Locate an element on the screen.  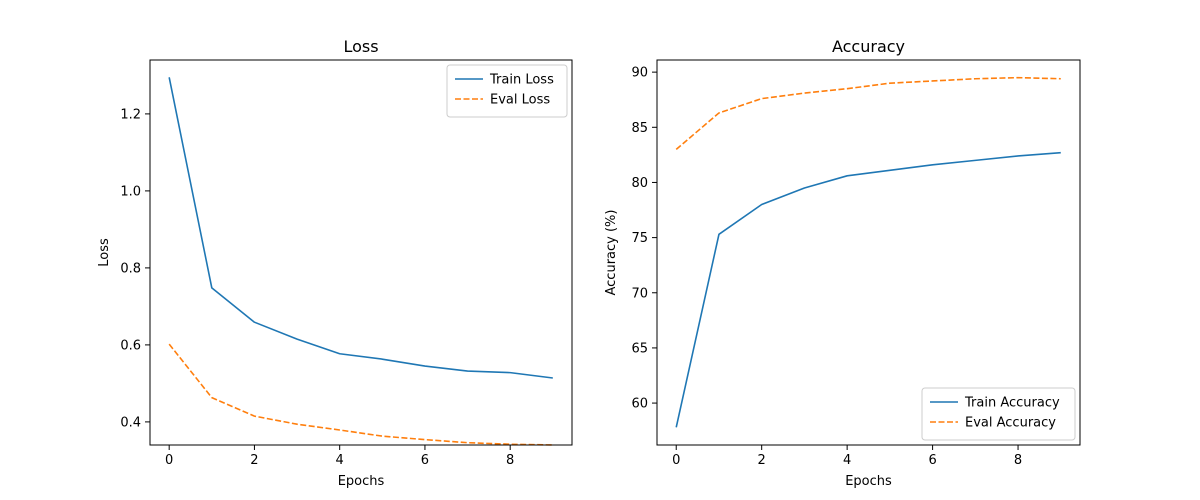
series-line-eval-accuracy is located at coordinates (868, 113).